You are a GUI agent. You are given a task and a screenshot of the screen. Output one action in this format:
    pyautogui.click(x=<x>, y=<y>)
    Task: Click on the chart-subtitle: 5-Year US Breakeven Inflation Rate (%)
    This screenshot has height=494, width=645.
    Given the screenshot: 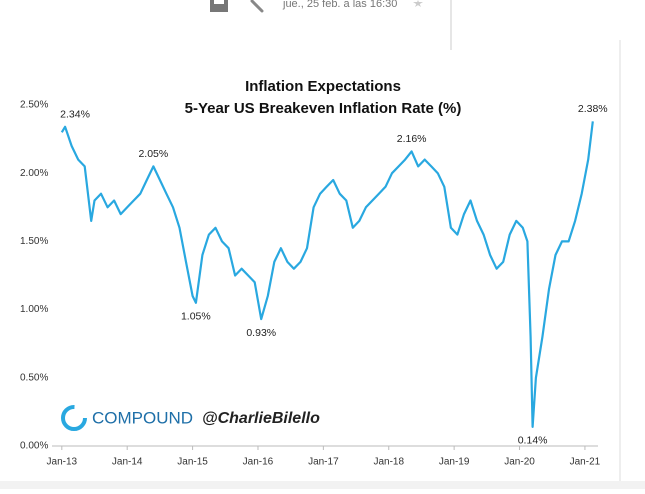 What is the action you would take?
    pyautogui.click(x=323, y=108)
    